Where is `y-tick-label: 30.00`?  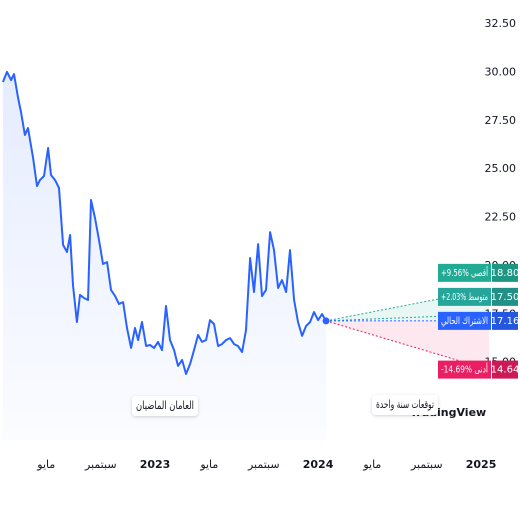 y-tick-label: 30.00 is located at coordinates (501, 72).